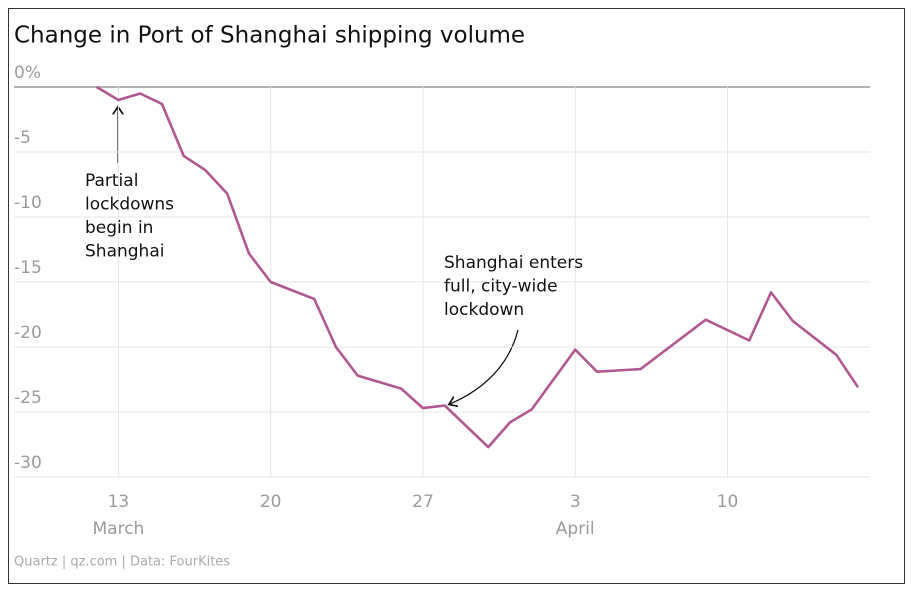  What do you see at coordinates (129, 205) in the screenshot?
I see `annotation: lockdowns` at bounding box center [129, 205].